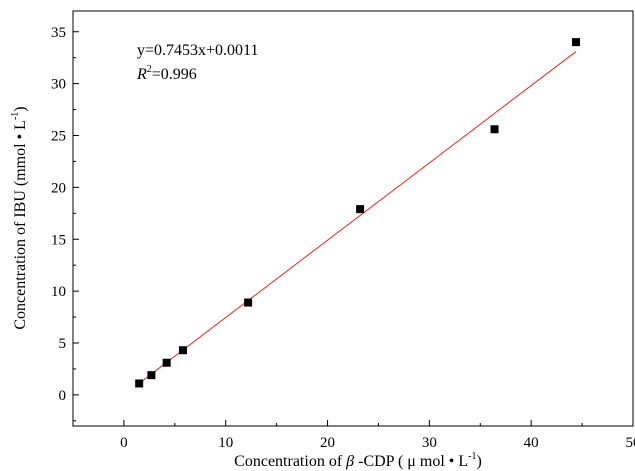  What do you see at coordinates (58, 292) in the screenshot?
I see `y-tick-label: 10` at bounding box center [58, 292].